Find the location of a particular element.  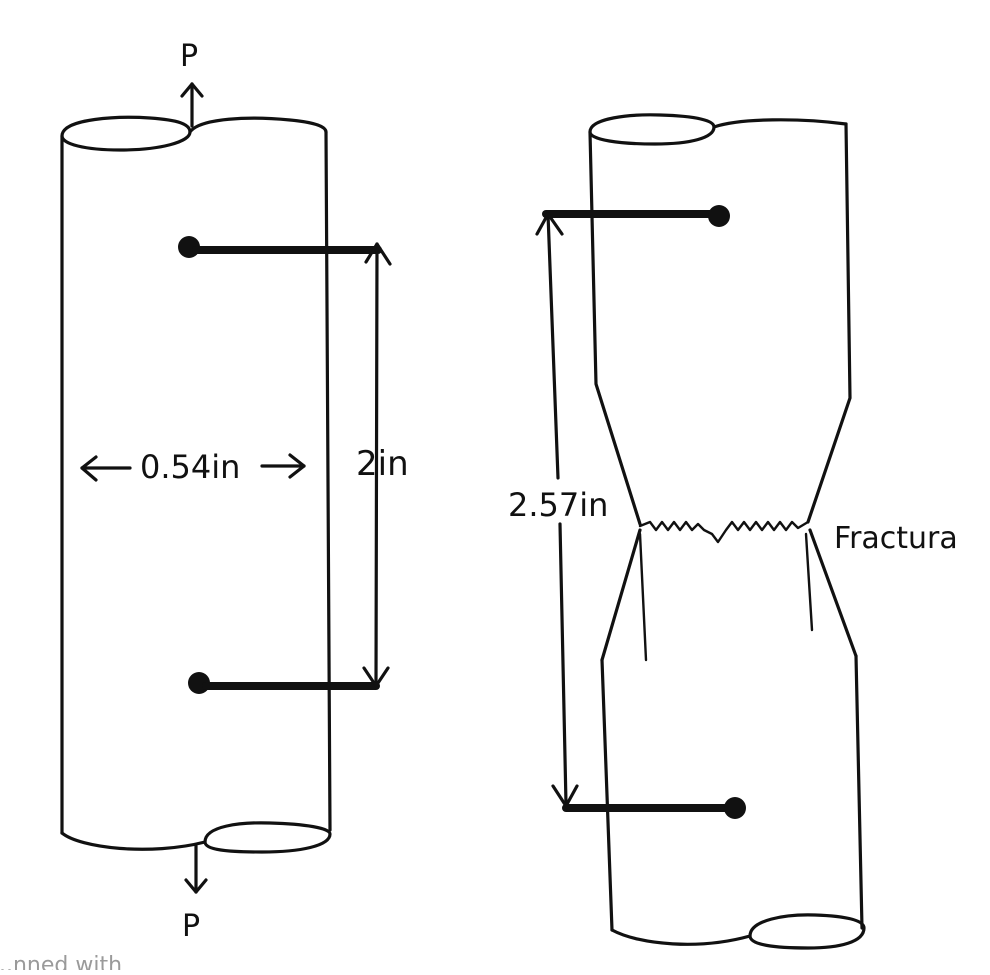

left-specimen-bottom-cap is located at coordinates (267, 837).